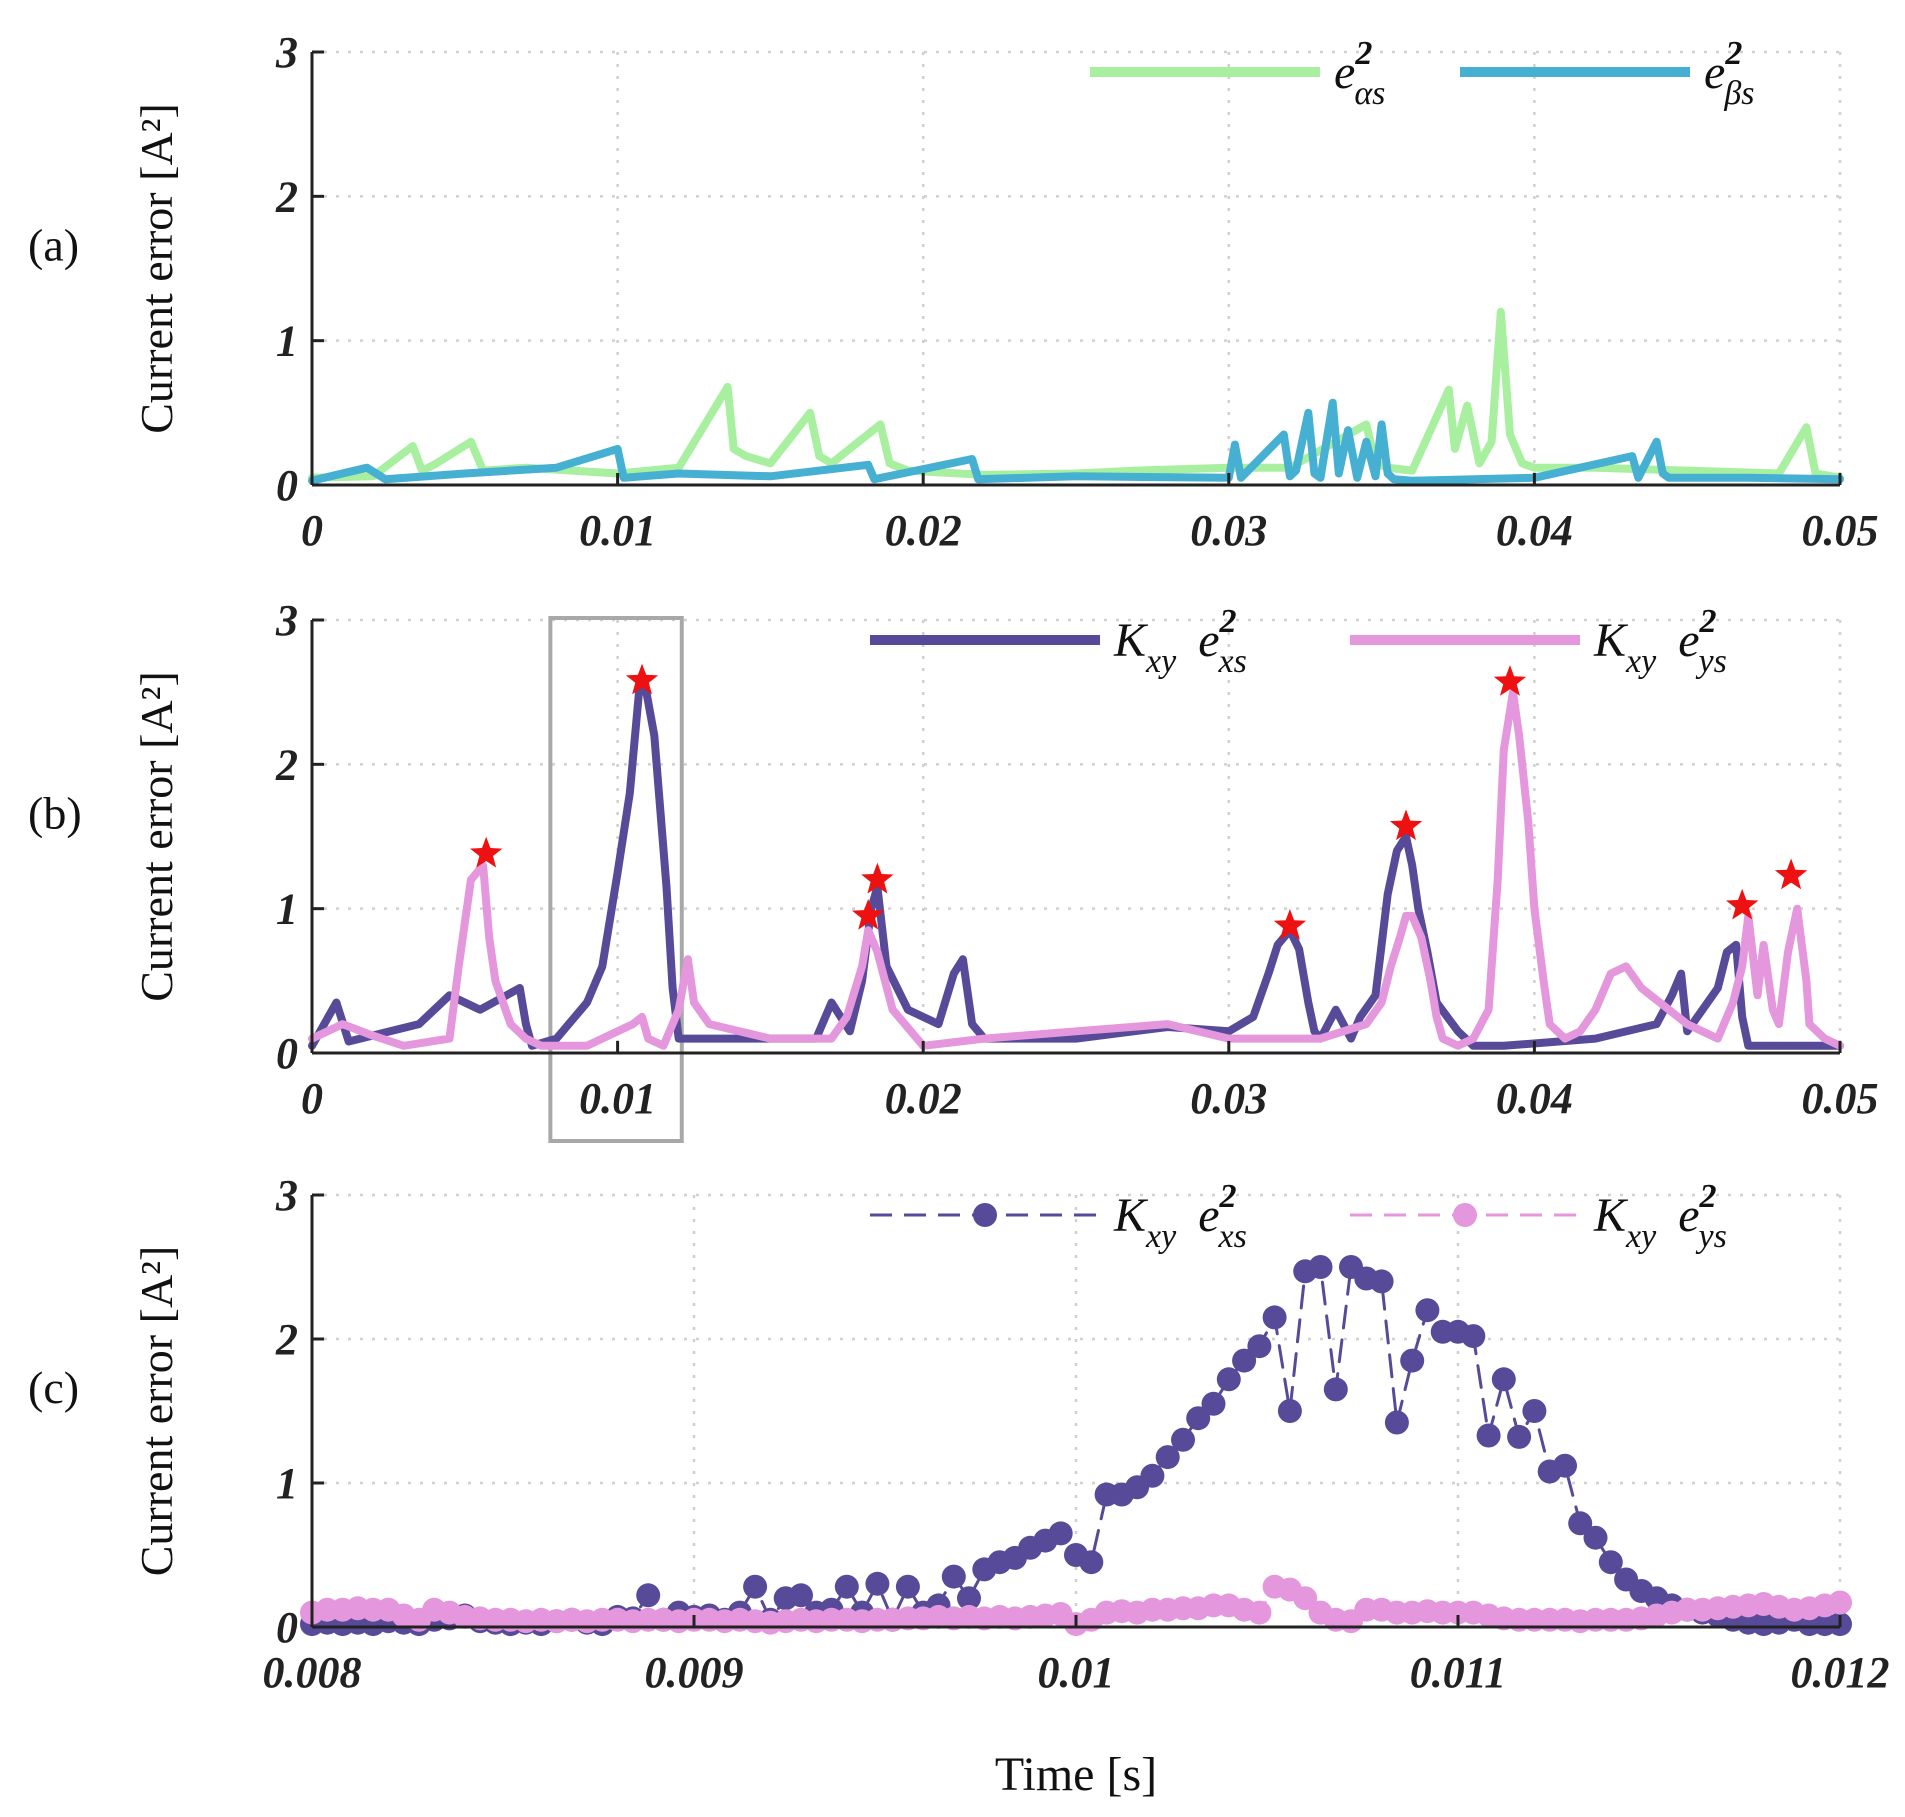 This screenshot has height=1817, width=1905. Describe the element at coordinates (1422, 73) in the screenshot. I see `legend: e2 αs e2 βs` at that location.